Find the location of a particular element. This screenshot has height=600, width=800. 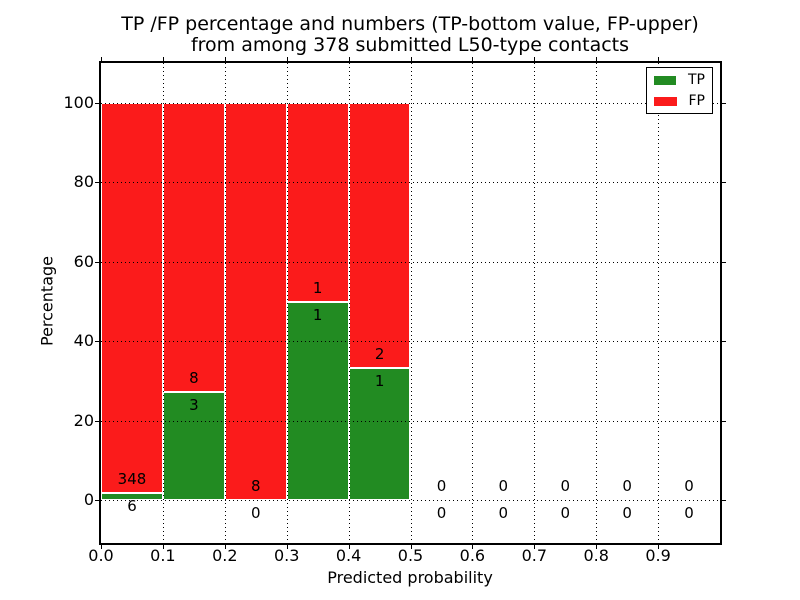

fp-count-label: 1 is located at coordinates (317, 287).